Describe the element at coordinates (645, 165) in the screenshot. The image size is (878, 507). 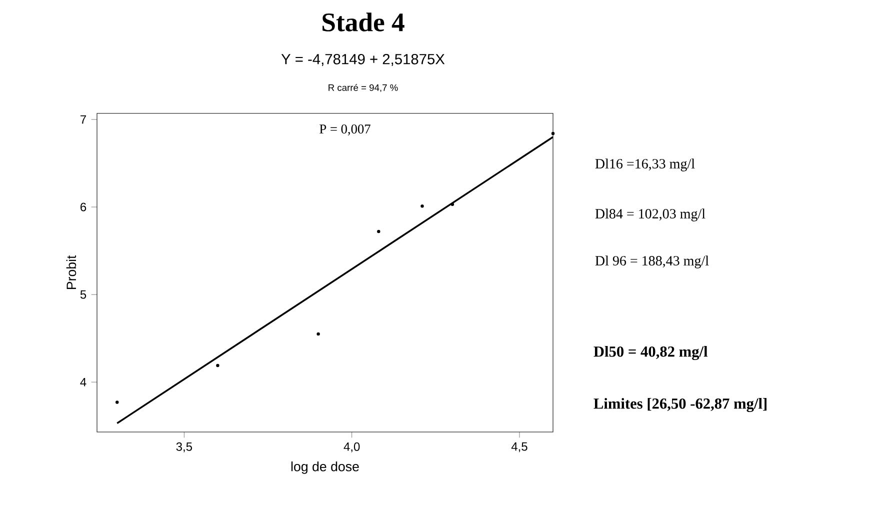
I see `text: Dl16 =16,33 mg/l` at that location.